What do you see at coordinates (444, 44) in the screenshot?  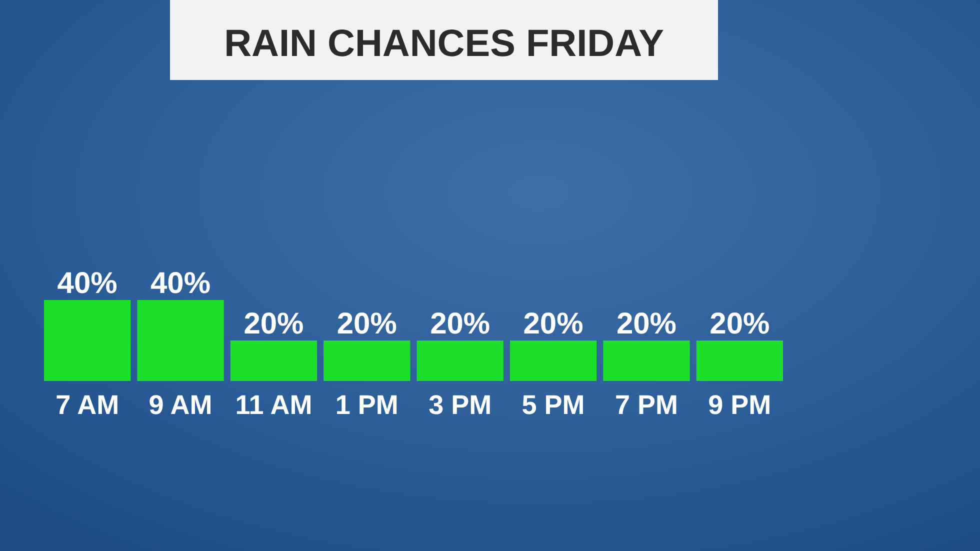 I see `chart-title: RAIN CHANCES FRIDAY` at bounding box center [444, 44].